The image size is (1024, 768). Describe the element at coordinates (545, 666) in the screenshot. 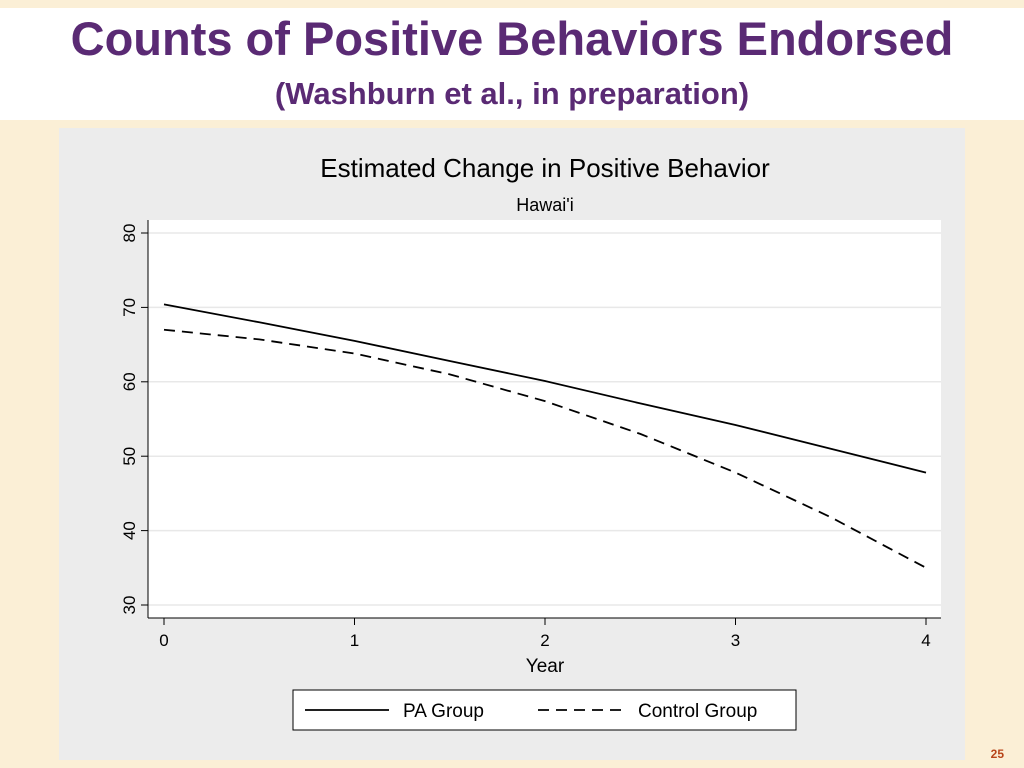

I see `x-axis-label: Year` at that location.